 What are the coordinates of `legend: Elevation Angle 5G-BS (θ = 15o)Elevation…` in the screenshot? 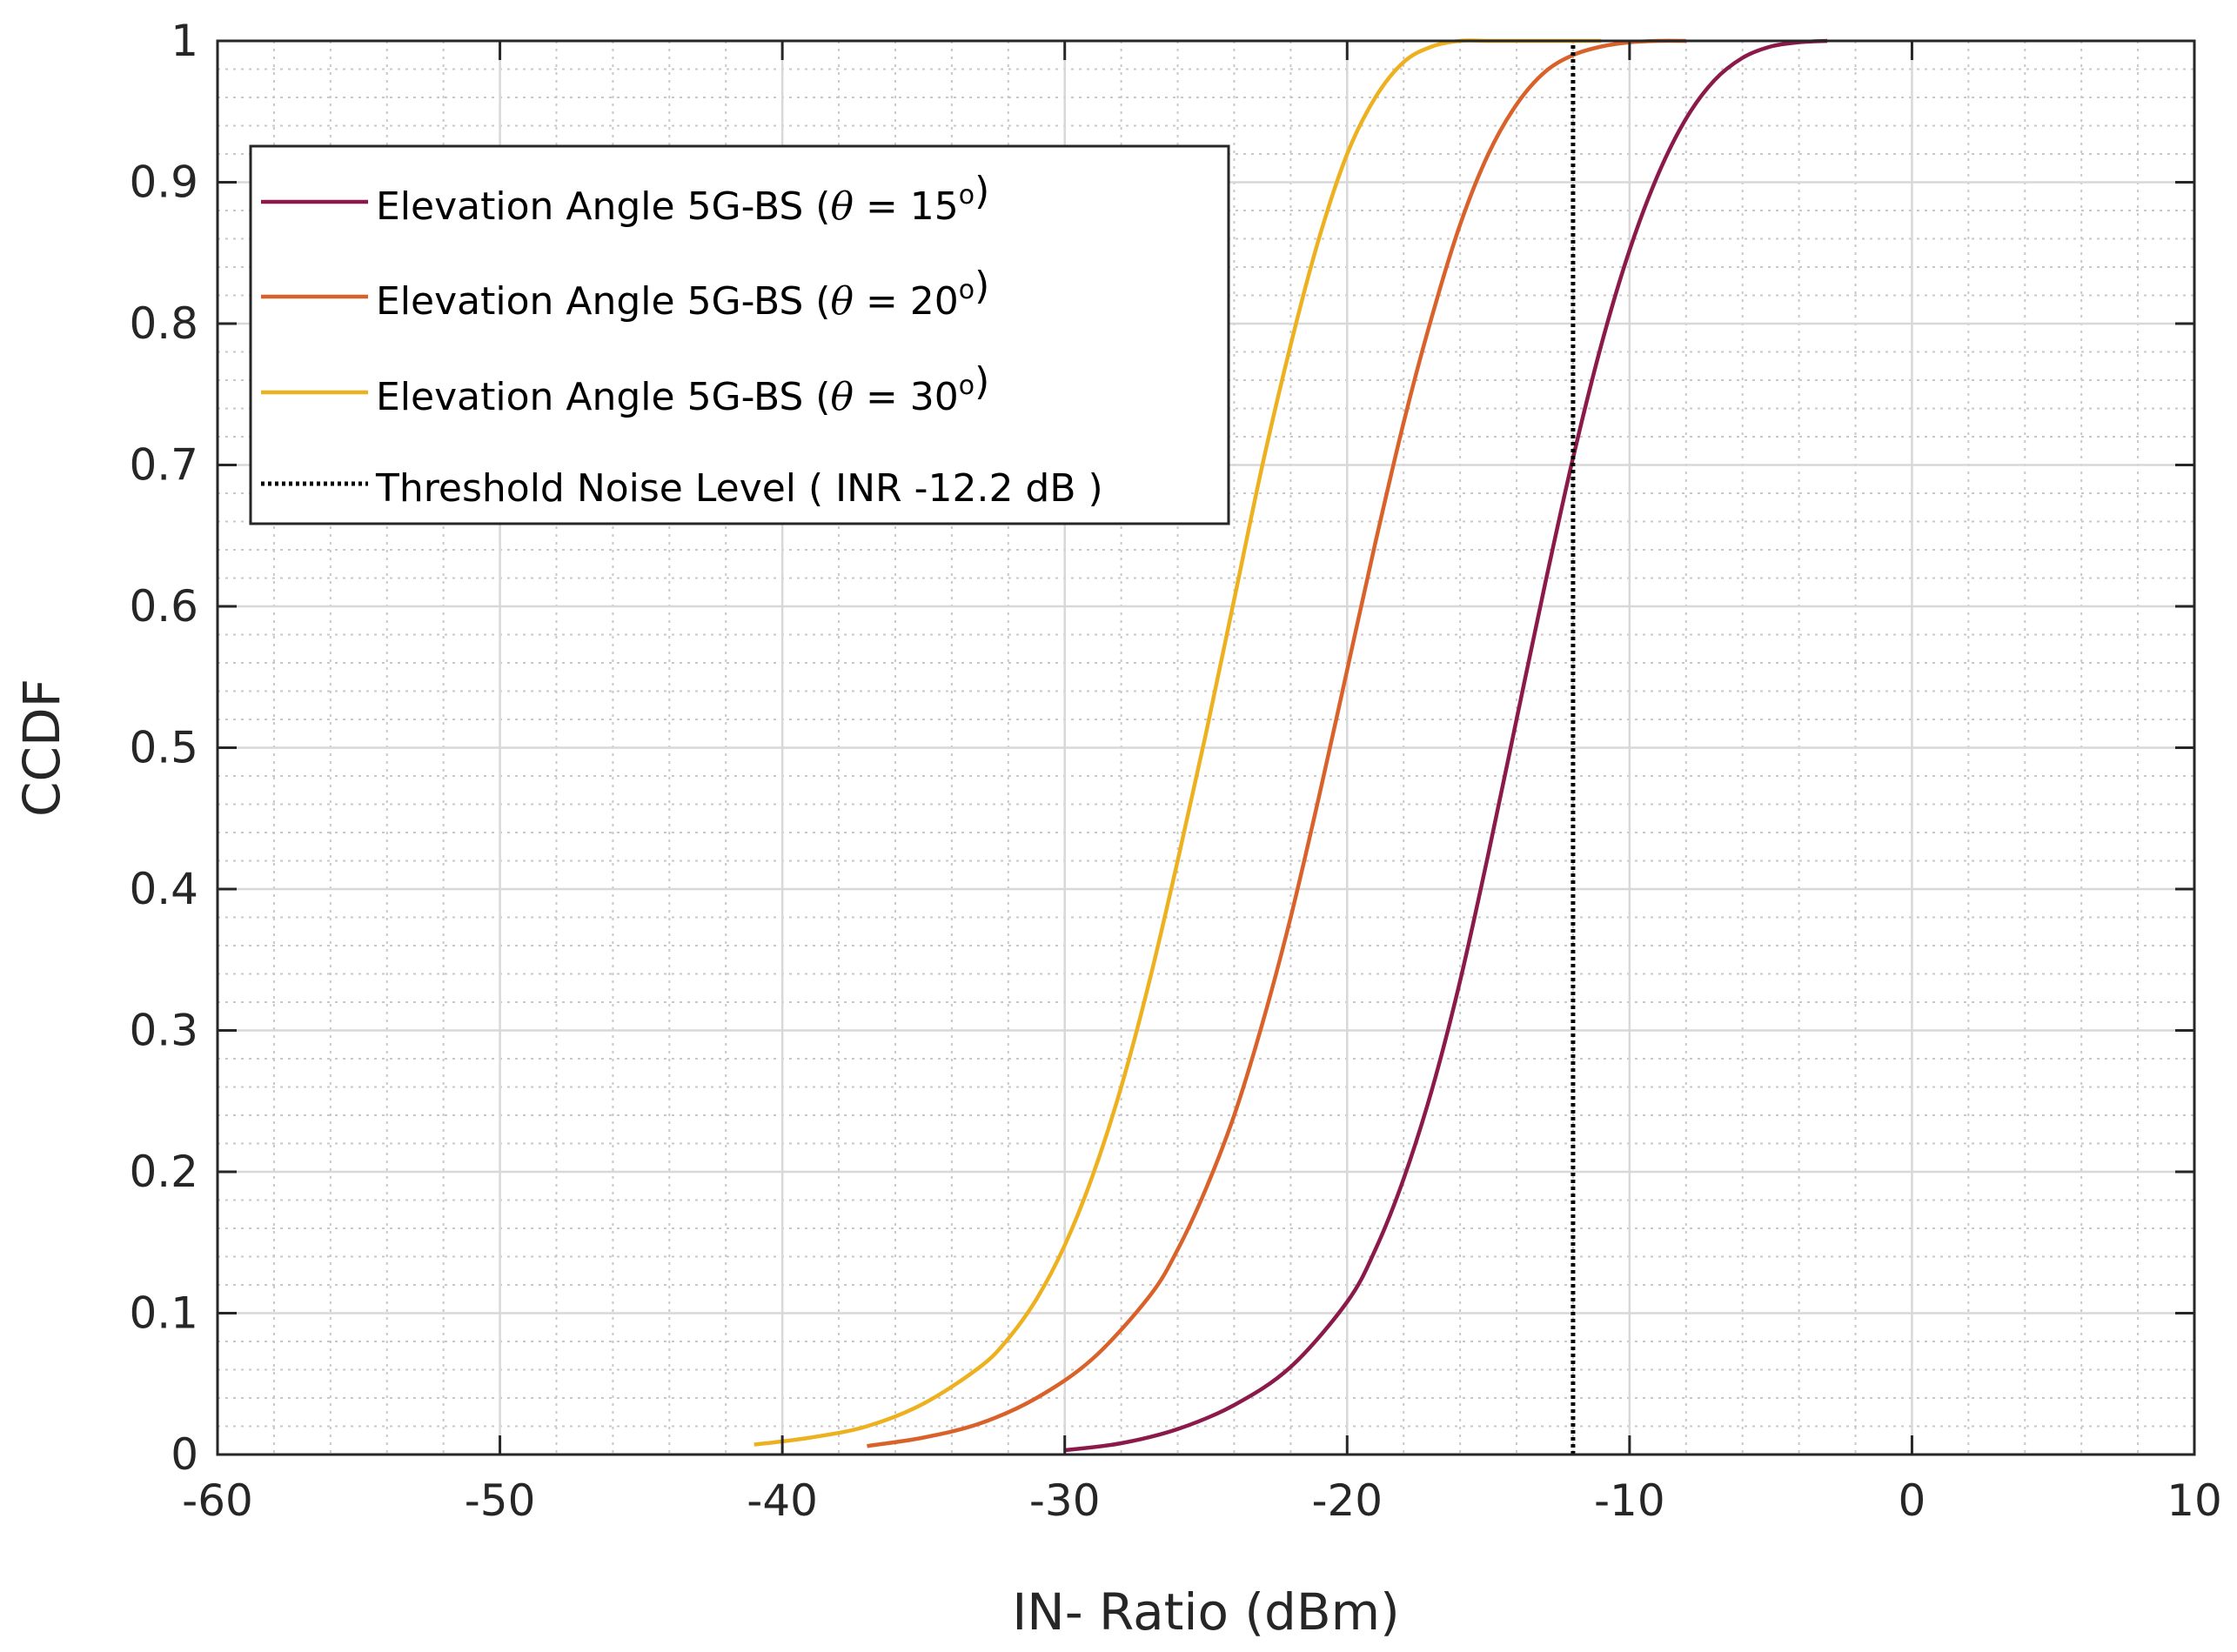 It's located at (739, 334).